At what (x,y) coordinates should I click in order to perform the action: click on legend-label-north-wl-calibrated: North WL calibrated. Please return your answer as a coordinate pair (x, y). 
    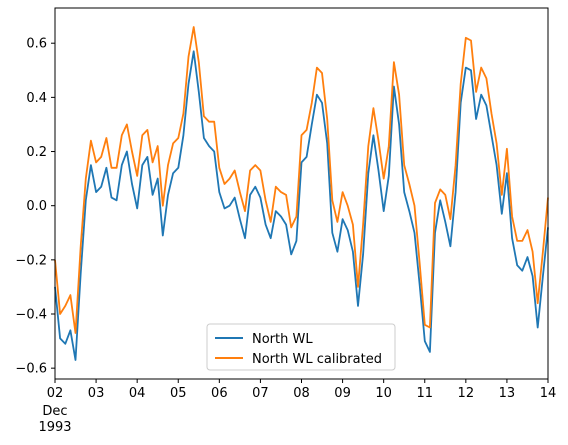
    Looking at the image, I should click on (317, 359).